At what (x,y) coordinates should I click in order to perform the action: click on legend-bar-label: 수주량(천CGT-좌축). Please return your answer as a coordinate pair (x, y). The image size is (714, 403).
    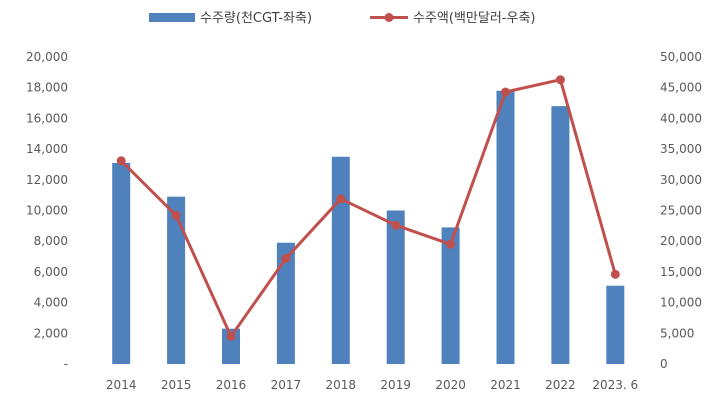
    Looking at the image, I should click on (256, 18).